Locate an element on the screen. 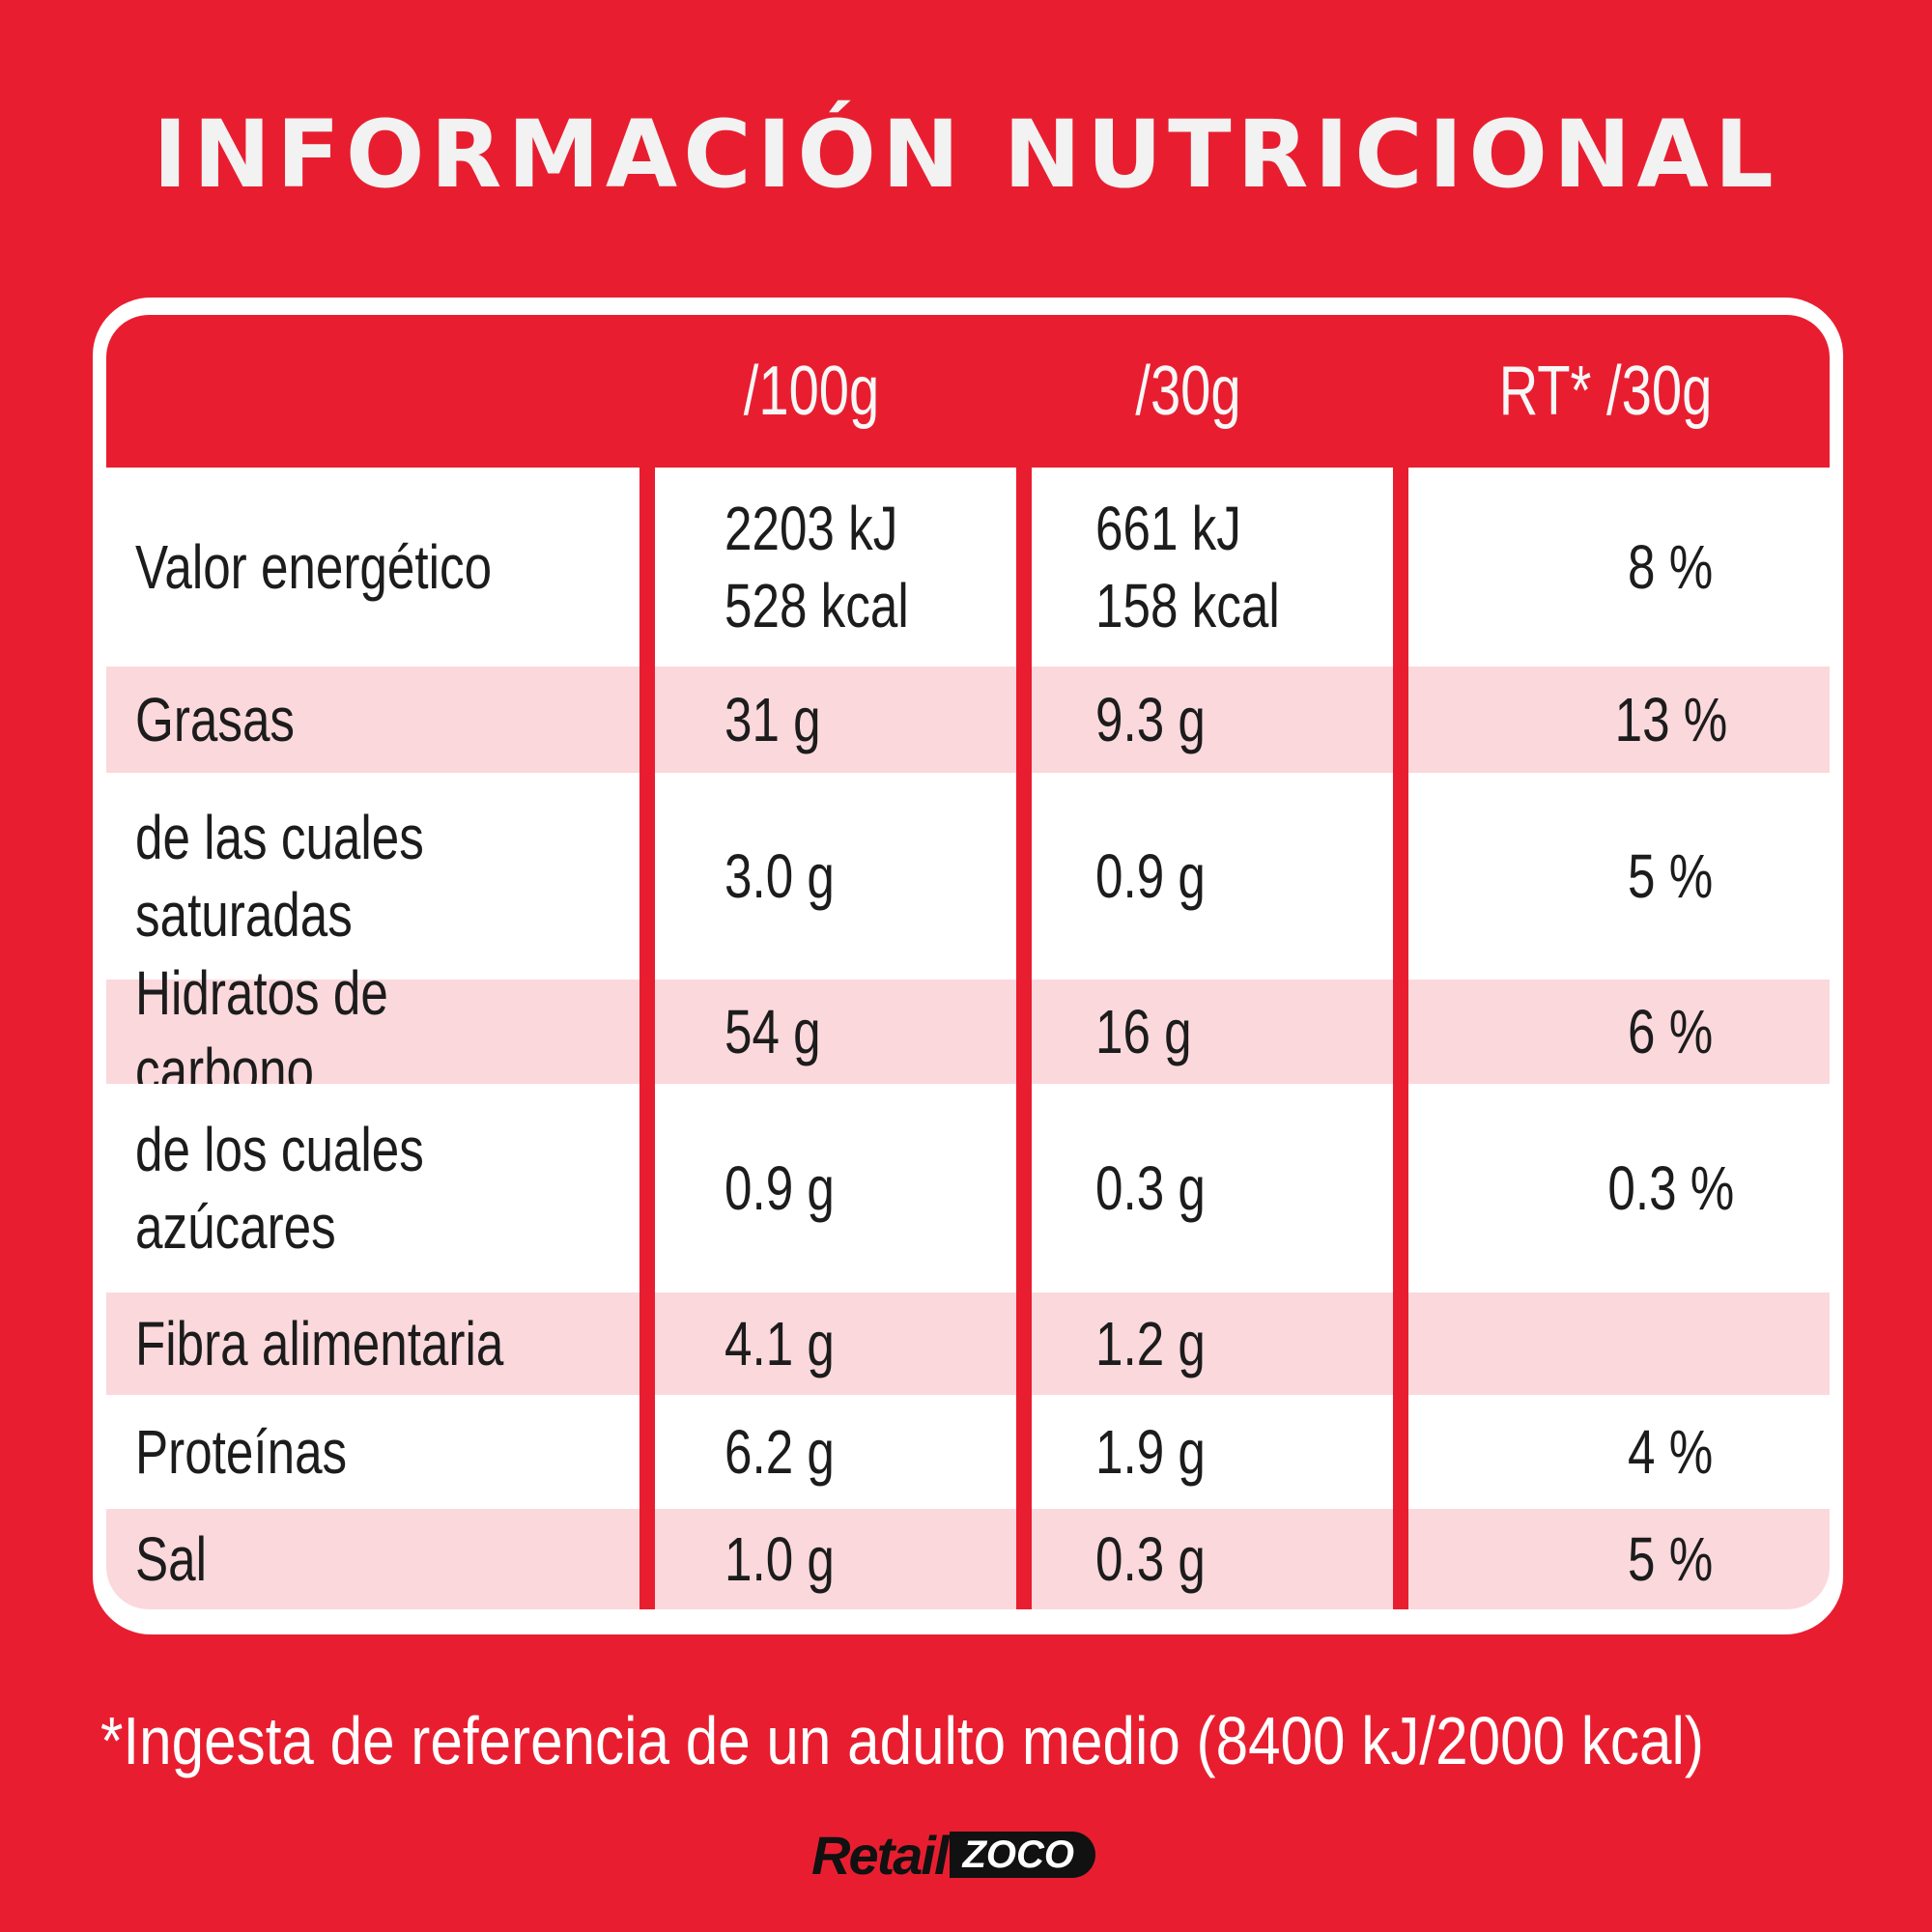 The height and width of the screenshot is (1932, 1932). row-value-per-100g: 0.9 g is located at coordinates (779, 1188).